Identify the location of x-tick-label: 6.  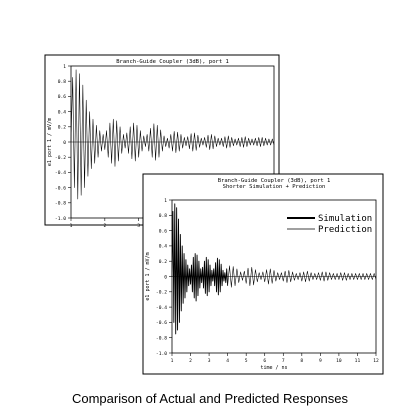
(264, 361).